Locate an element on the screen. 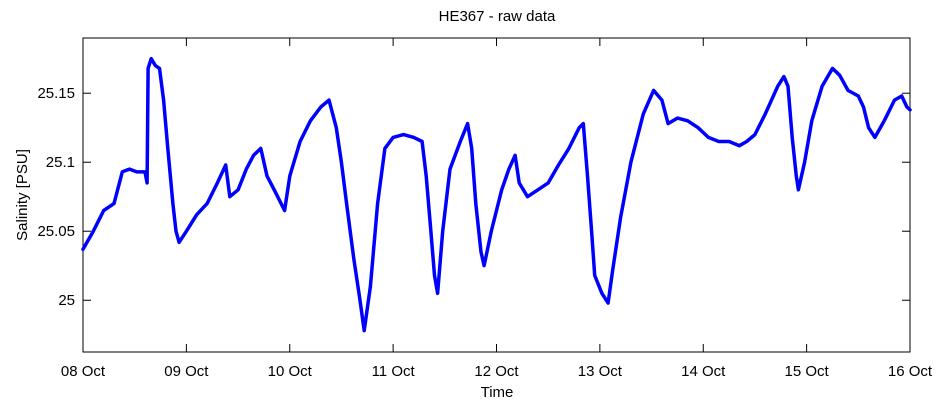  y-tick-label: 25.1 is located at coordinates (60, 162).